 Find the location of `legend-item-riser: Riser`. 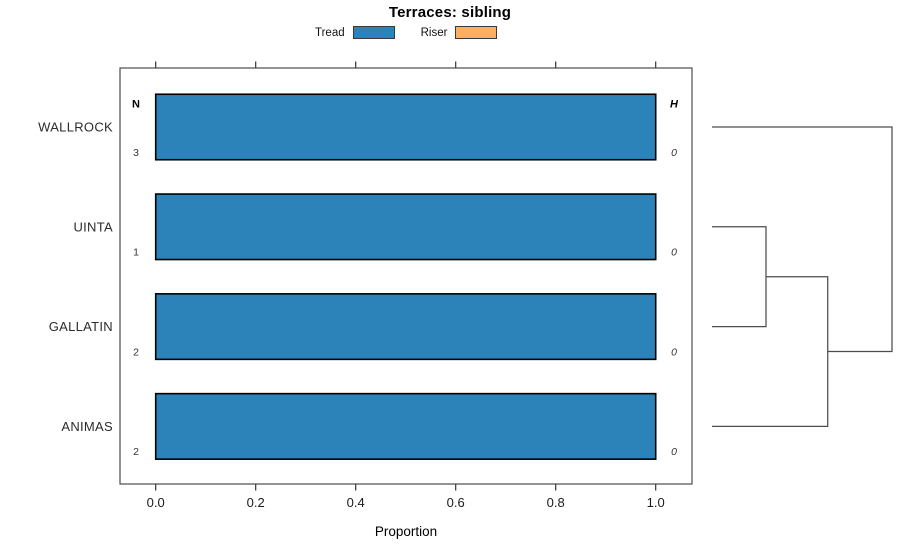

legend-item-riser: Riser is located at coordinates (459, 32).